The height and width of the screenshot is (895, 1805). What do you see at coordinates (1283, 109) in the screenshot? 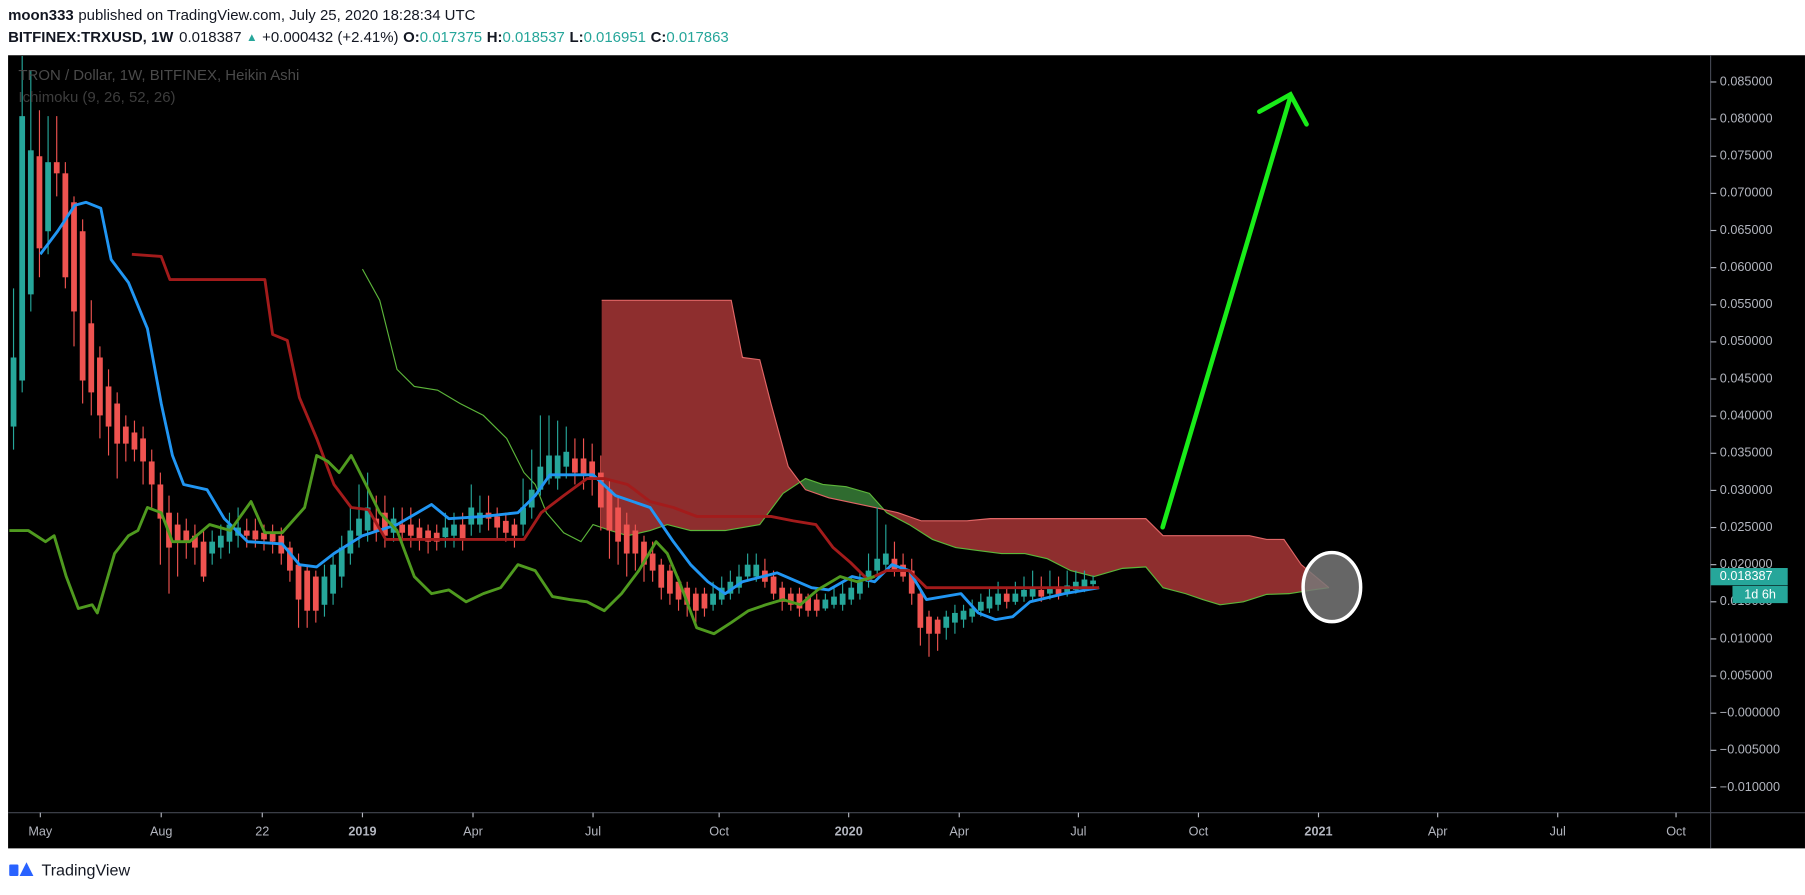
I see `arrow-head` at bounding box center [1283, 109].